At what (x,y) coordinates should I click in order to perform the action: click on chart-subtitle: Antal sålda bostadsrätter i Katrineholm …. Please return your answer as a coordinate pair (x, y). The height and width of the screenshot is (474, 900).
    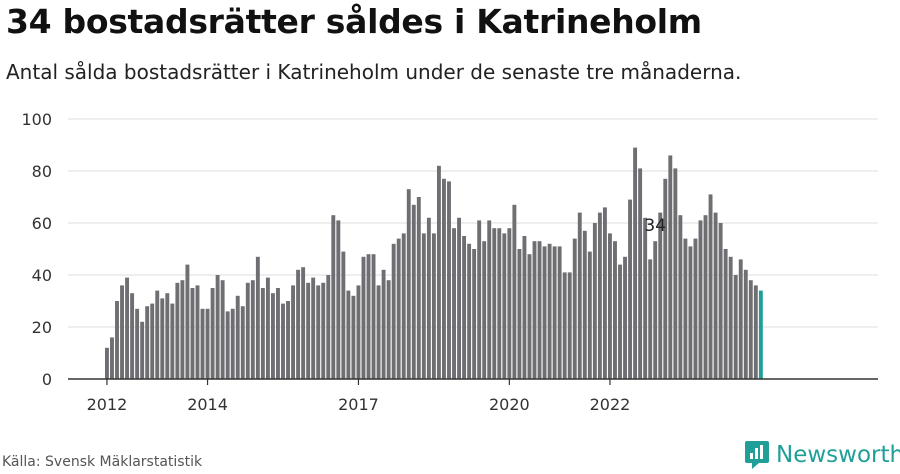
    Looking at the image, I should click on (374, 72).